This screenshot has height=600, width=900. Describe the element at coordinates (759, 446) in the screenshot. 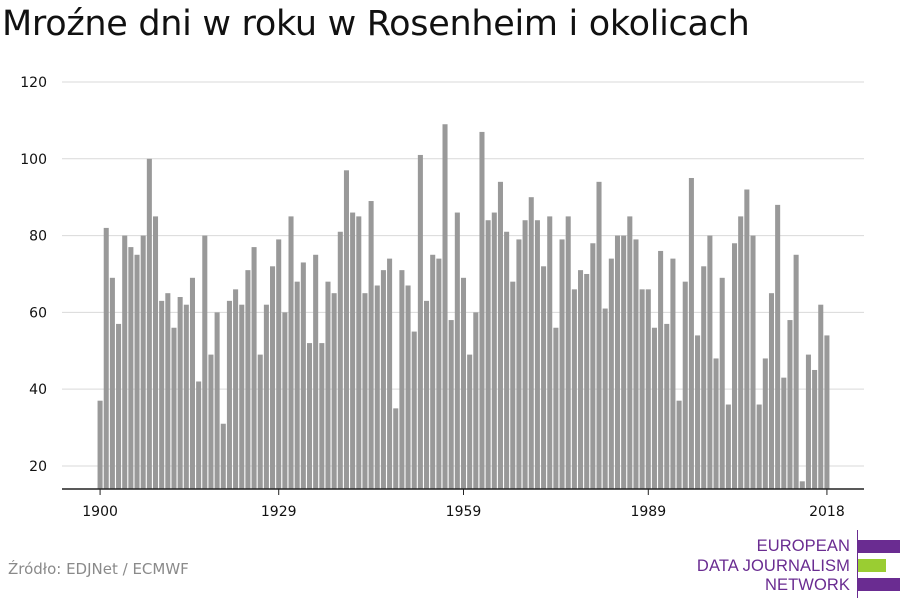

I see `bar-2007` at that location.